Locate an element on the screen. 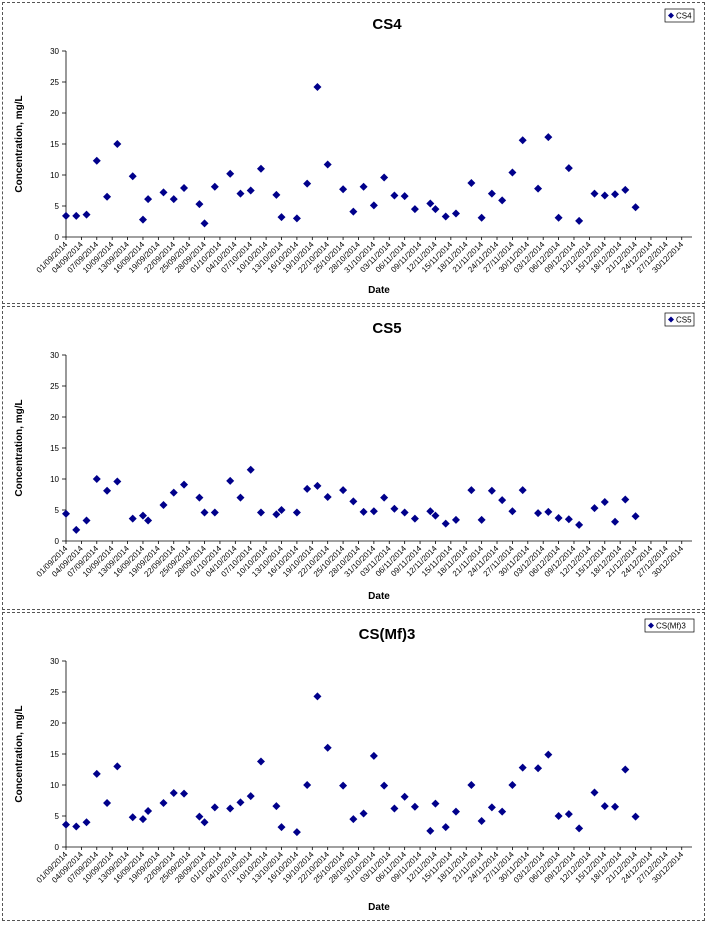 The height and width of the screenshot is (925, 707). legend: CS(Mf)3 is located at coordinates (669, 625).